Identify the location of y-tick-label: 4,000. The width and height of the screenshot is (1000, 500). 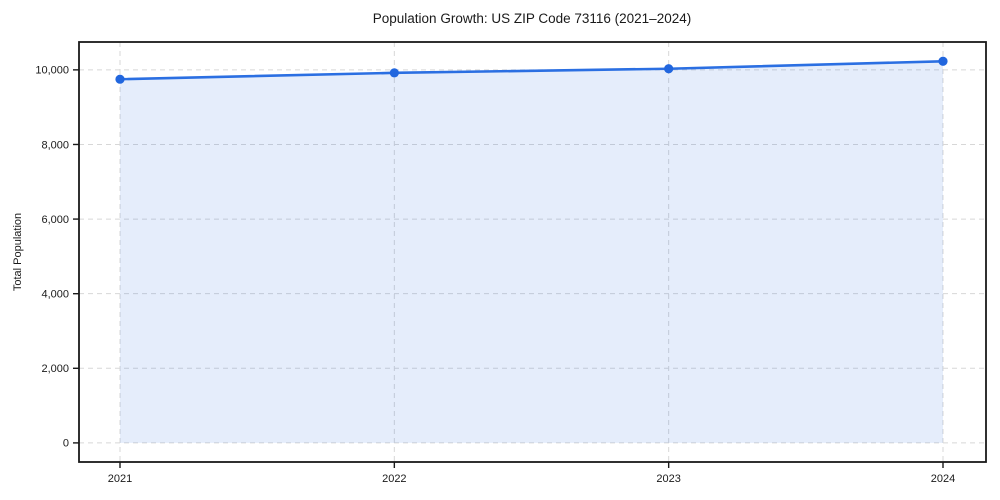
(55, 294).